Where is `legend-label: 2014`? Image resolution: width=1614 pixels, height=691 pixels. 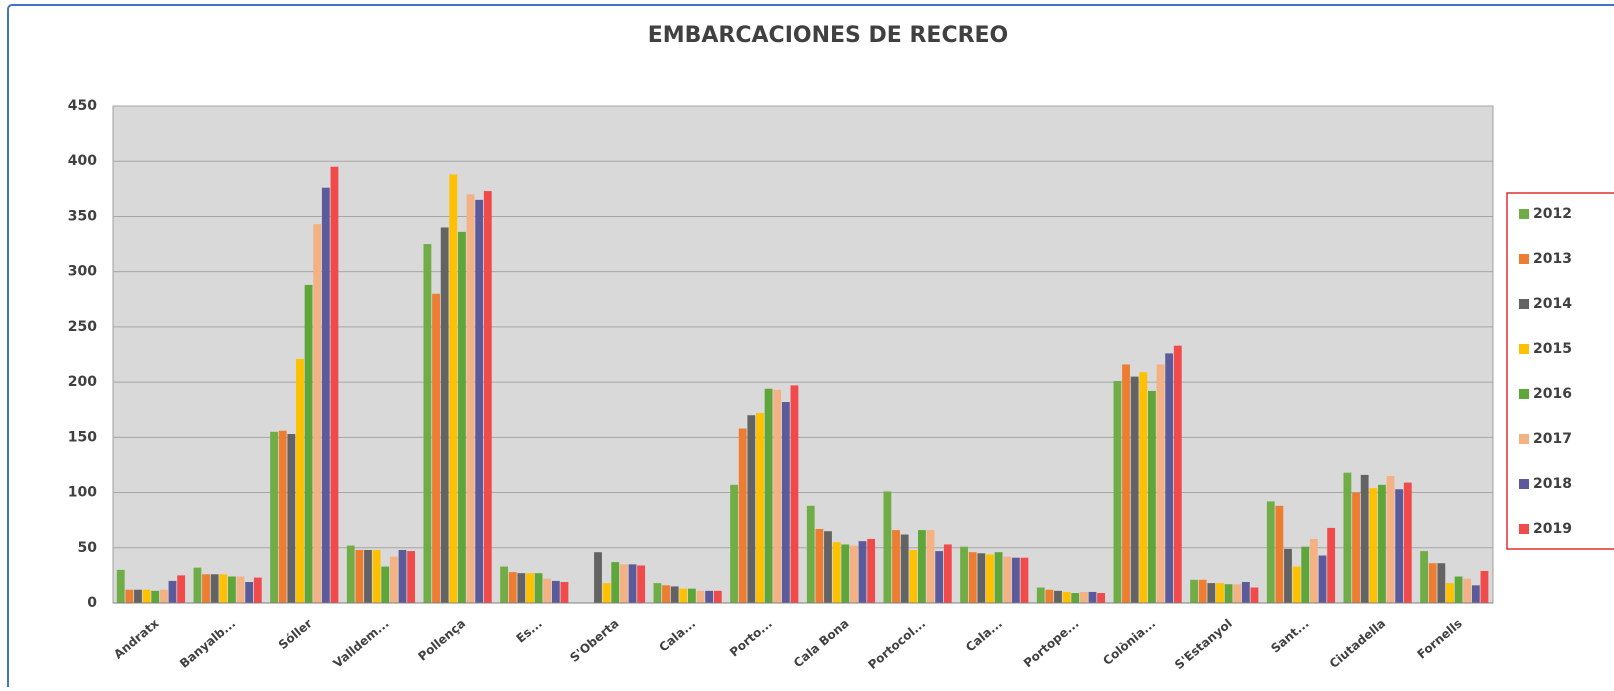 legend-label: 2014 is located at coordinates (1552, 304).